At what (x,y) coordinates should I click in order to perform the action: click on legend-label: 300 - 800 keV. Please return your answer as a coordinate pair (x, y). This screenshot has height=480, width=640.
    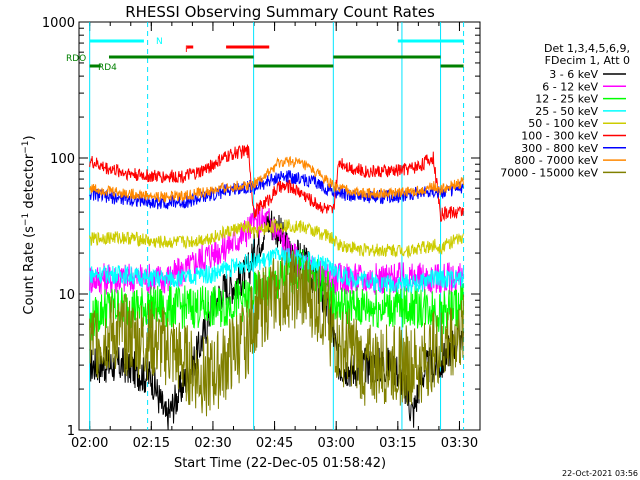
    Looking at the image, I should click on (559, 148).